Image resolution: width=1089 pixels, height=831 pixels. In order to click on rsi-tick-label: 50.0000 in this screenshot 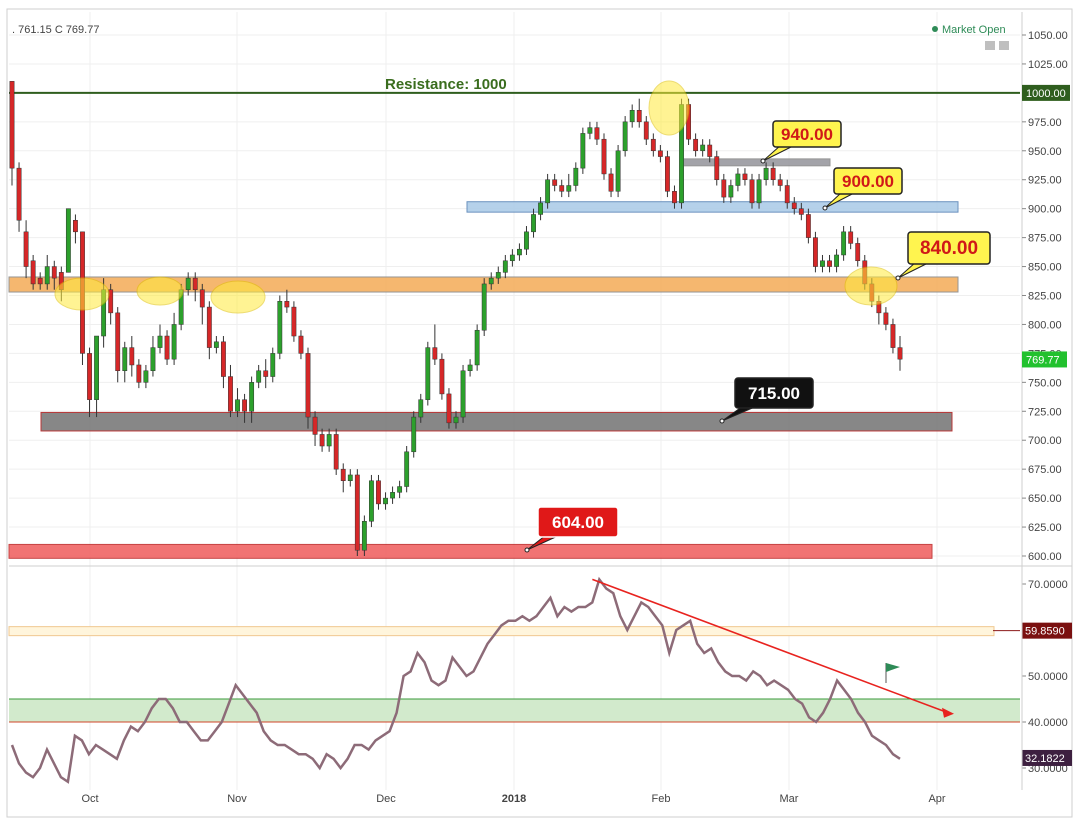, I will do `click(1048, 677)`.